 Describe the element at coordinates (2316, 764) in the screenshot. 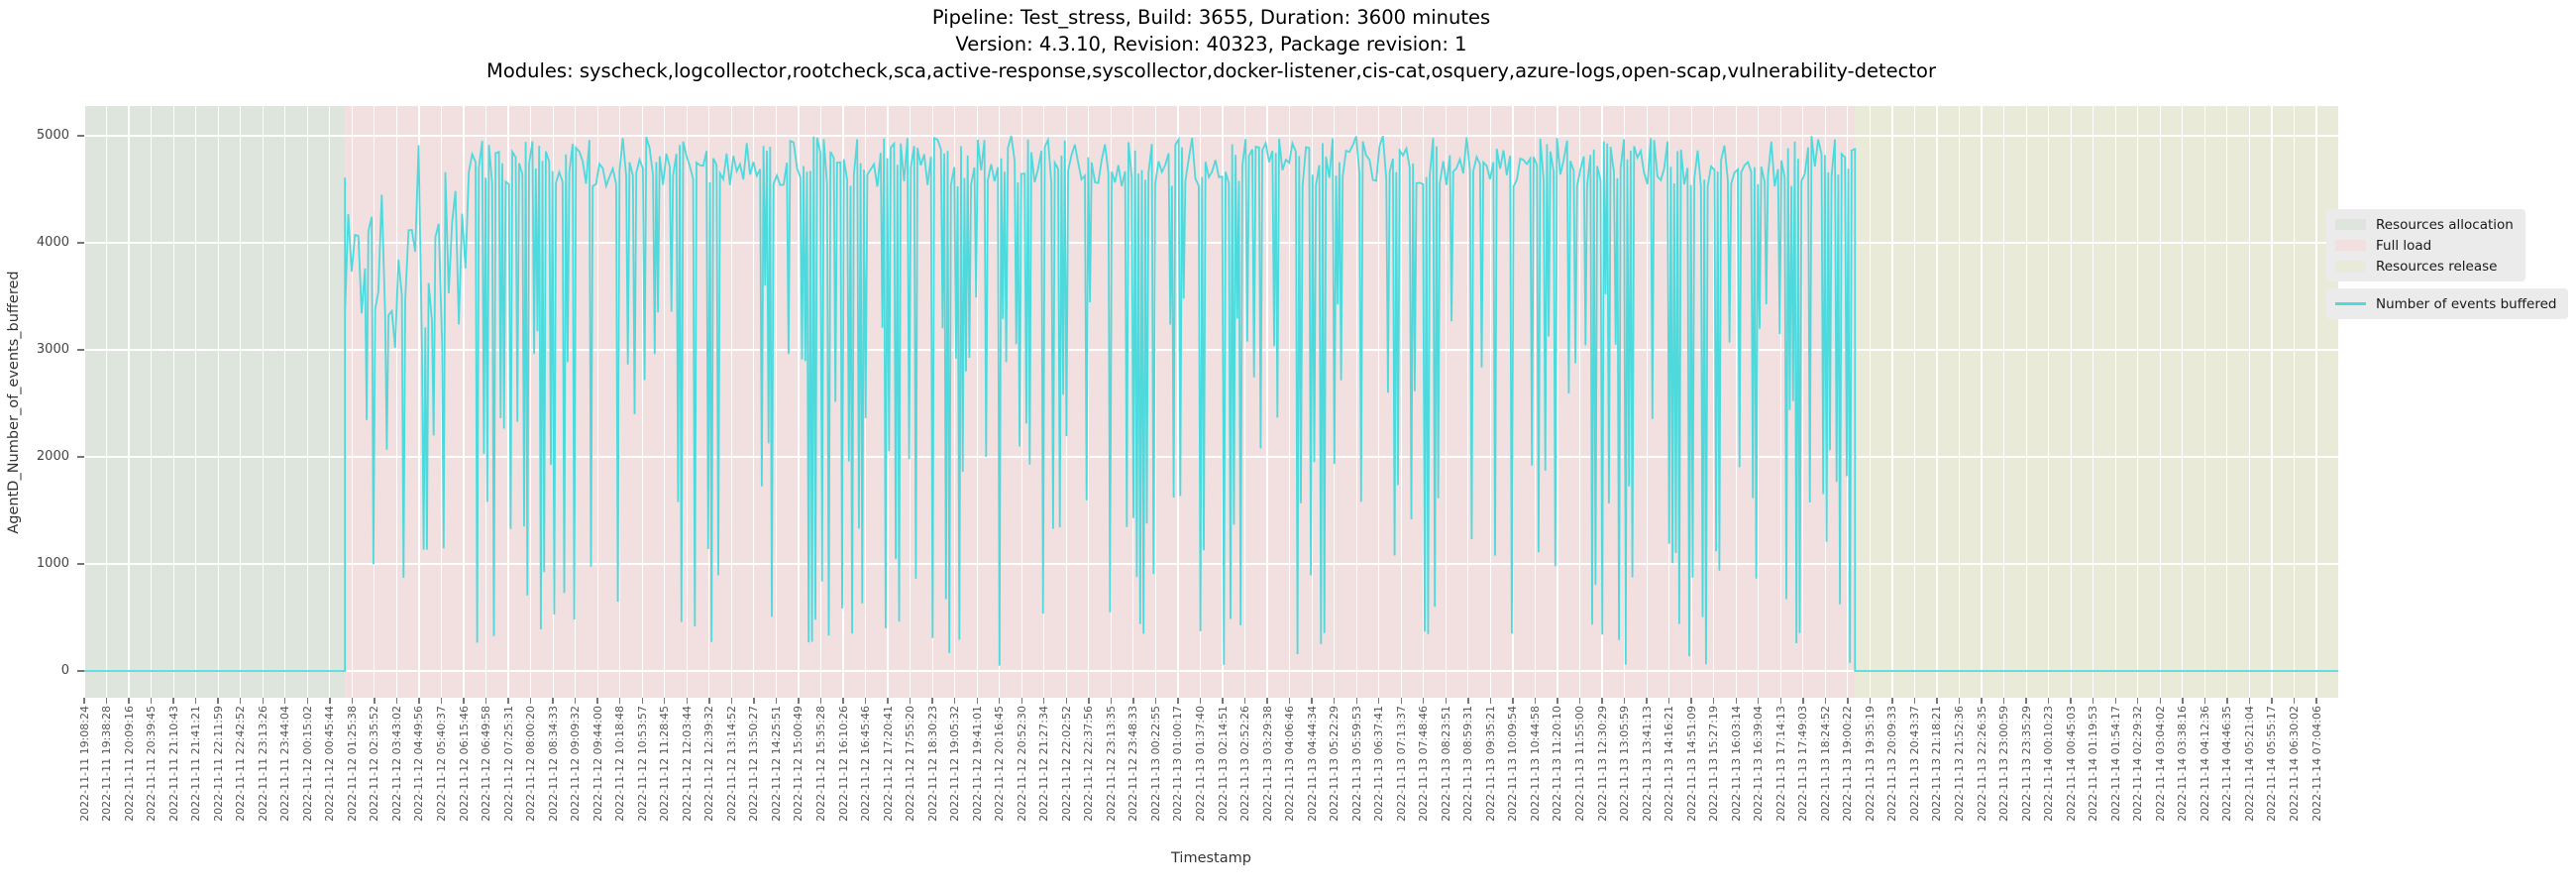

I see `x-tick-label: 2022-11-14 07:04:06` at that location.